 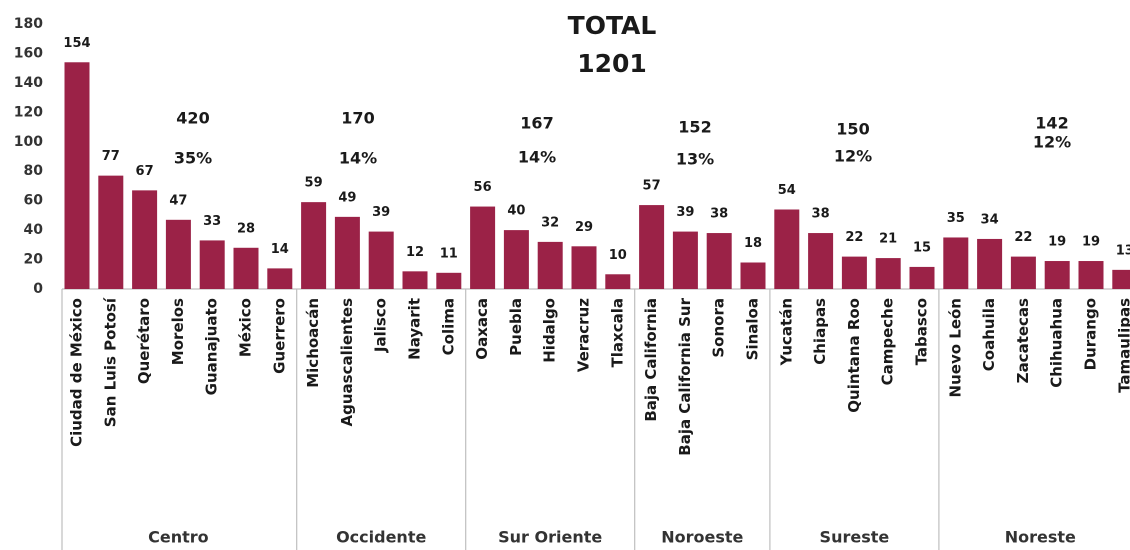 What do you see at coordinates (719, 328) in the screenshot?
I see `x-tick-label: Sonora` at bounding box center [719, 328].